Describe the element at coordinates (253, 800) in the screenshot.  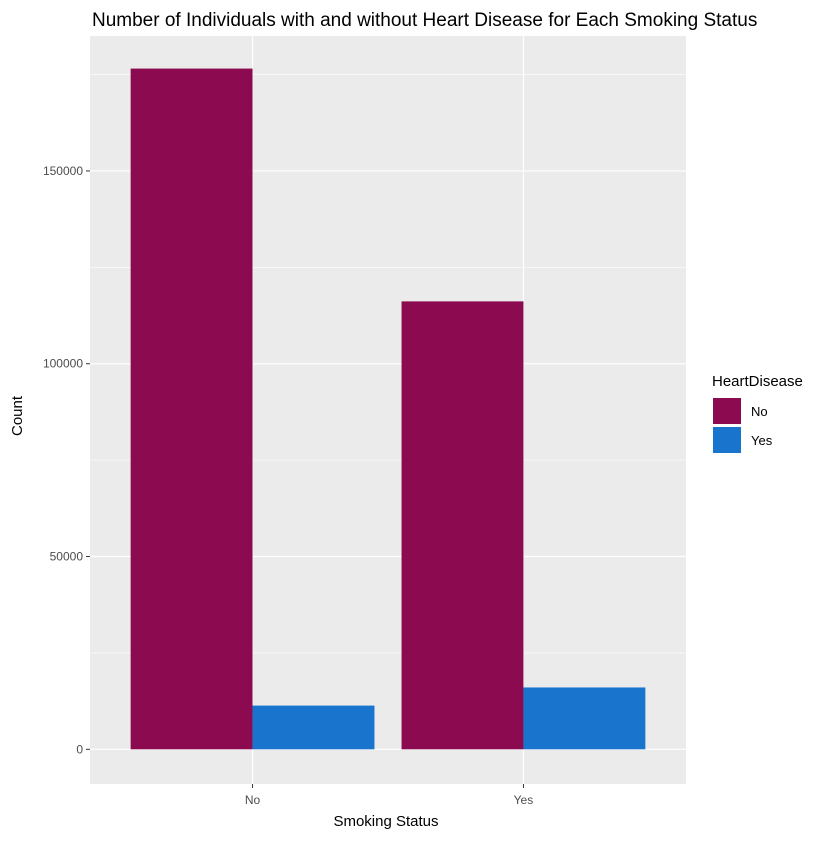
I see `x-tick-label: No` at that location.